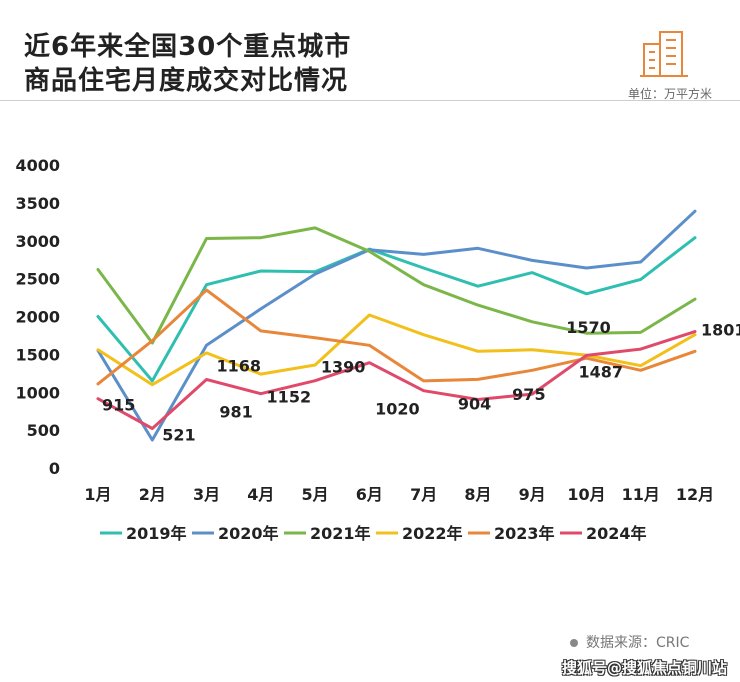 The width and height of the screenshot is (740, 682). What do you see at coordinates (370, 100) in the screenshot?
I see `title-divider` at bounding box center [370, 100].